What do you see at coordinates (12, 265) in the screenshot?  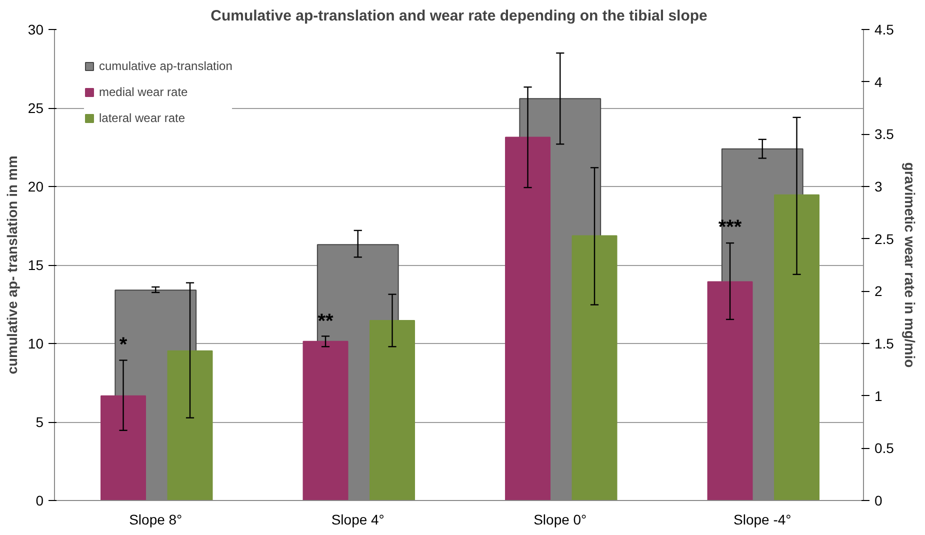 I see `y-axis-title: cumulative ap- translation in mm` at bounding box center [12, 265].